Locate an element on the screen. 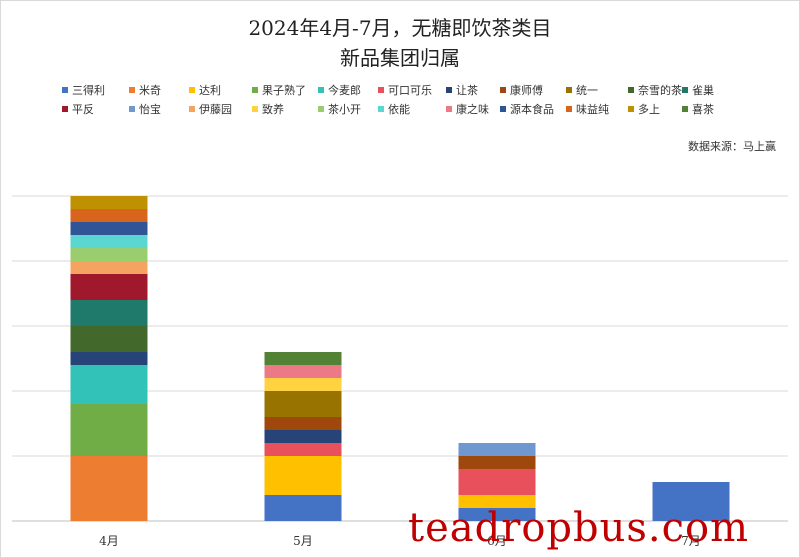 The height and width of the screenshot is (558, 800). legend-label: 达利 is located at coordinates (210, 90).